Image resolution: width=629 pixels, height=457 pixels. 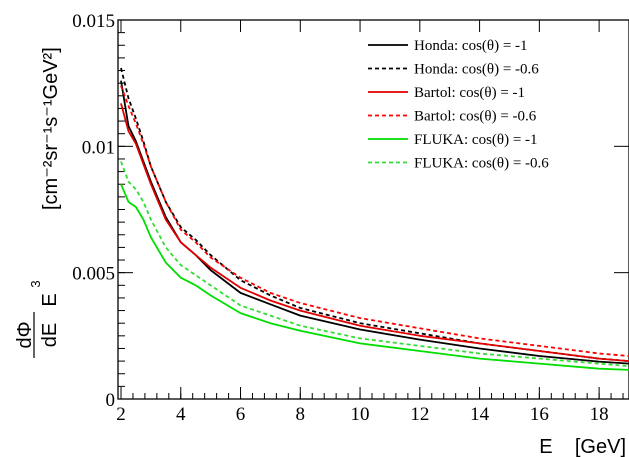 I want to click on x-tick-label: 2, so click(x=121, y=414).